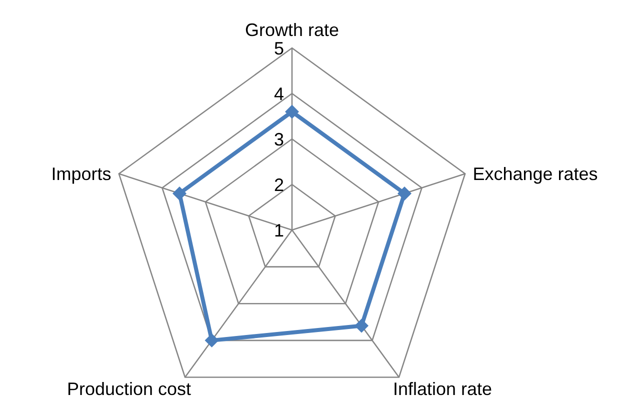 The width and height of the screenshot is (644, 402). I want to click on spoke-label: Imports, so click(81, 174).